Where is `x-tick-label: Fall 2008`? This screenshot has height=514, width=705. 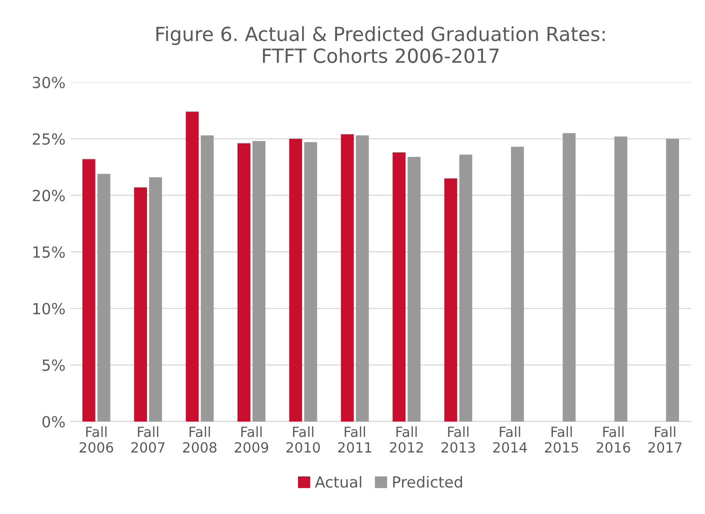 x-tick-label: Fall 2008 is located at coordinates (199, 439).